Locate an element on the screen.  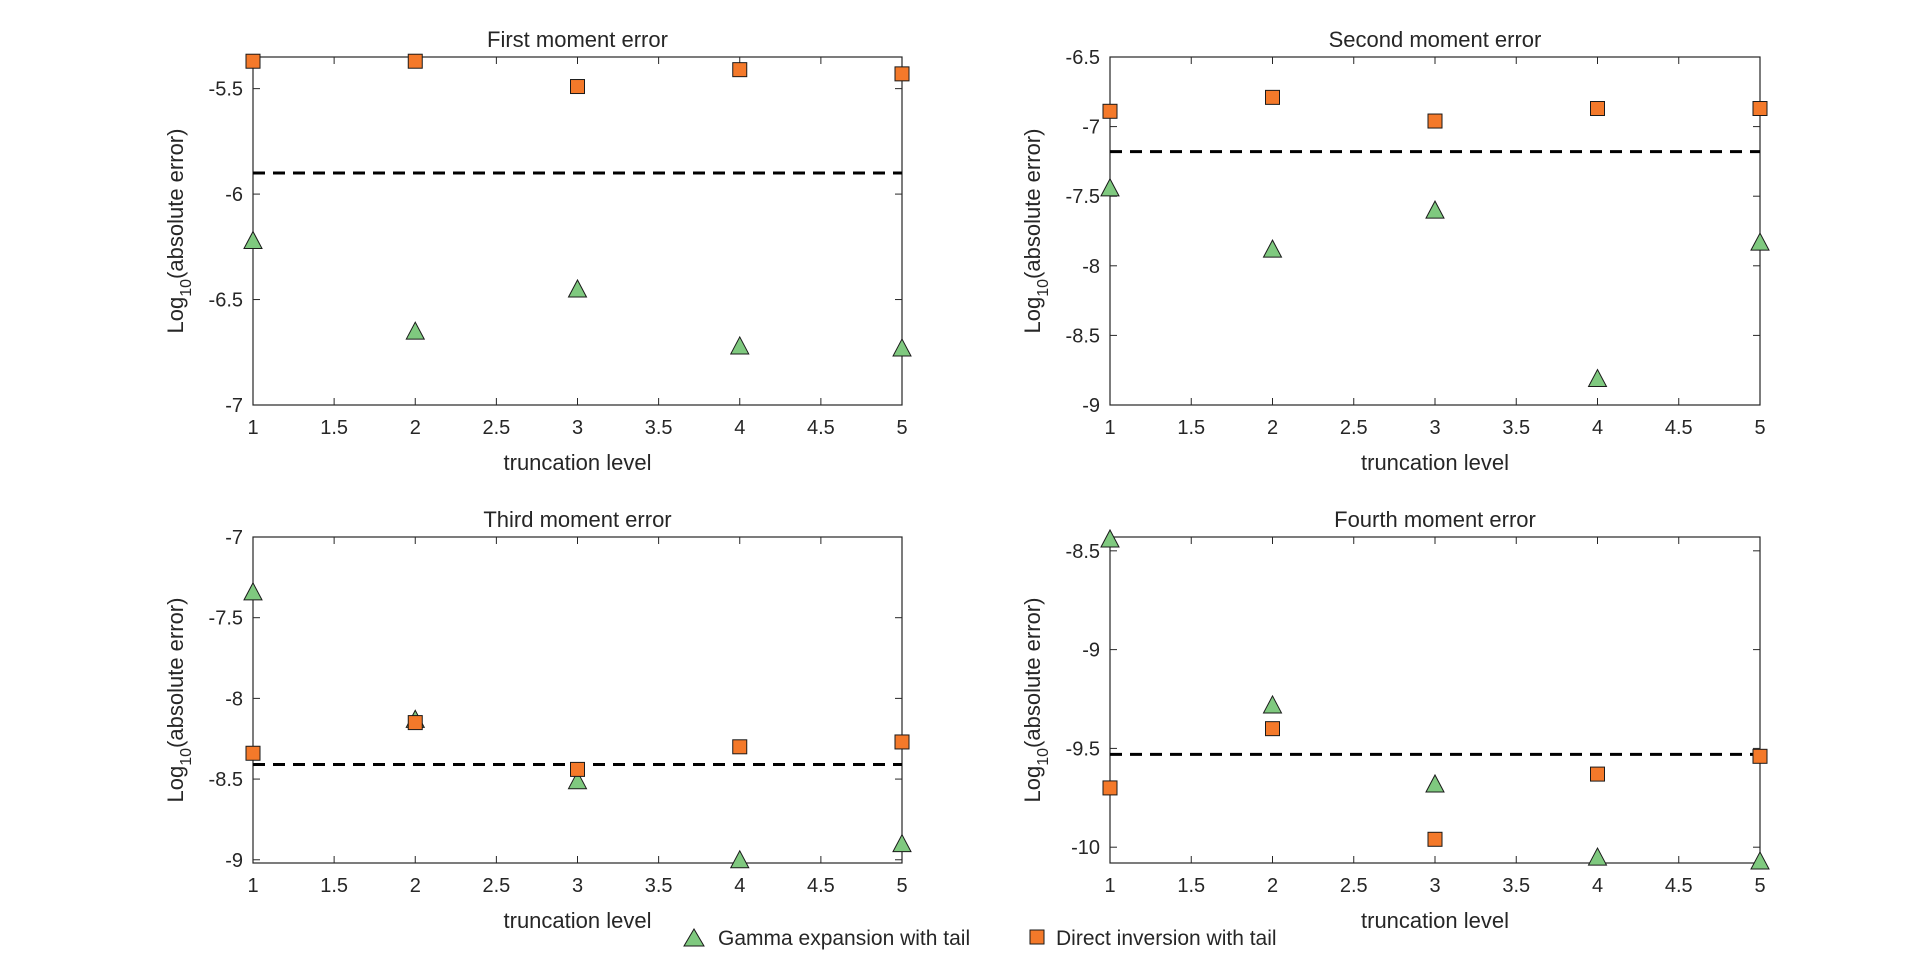
legend-triangle-marker-icon is located at coordinates (694, 937).